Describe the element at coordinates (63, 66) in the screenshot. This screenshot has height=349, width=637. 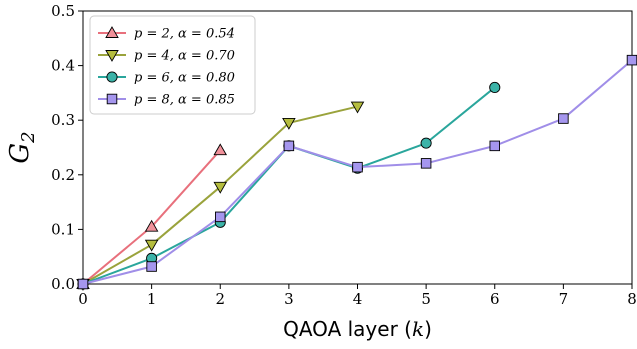
I see `y-tick-label: 0.4` at that location.